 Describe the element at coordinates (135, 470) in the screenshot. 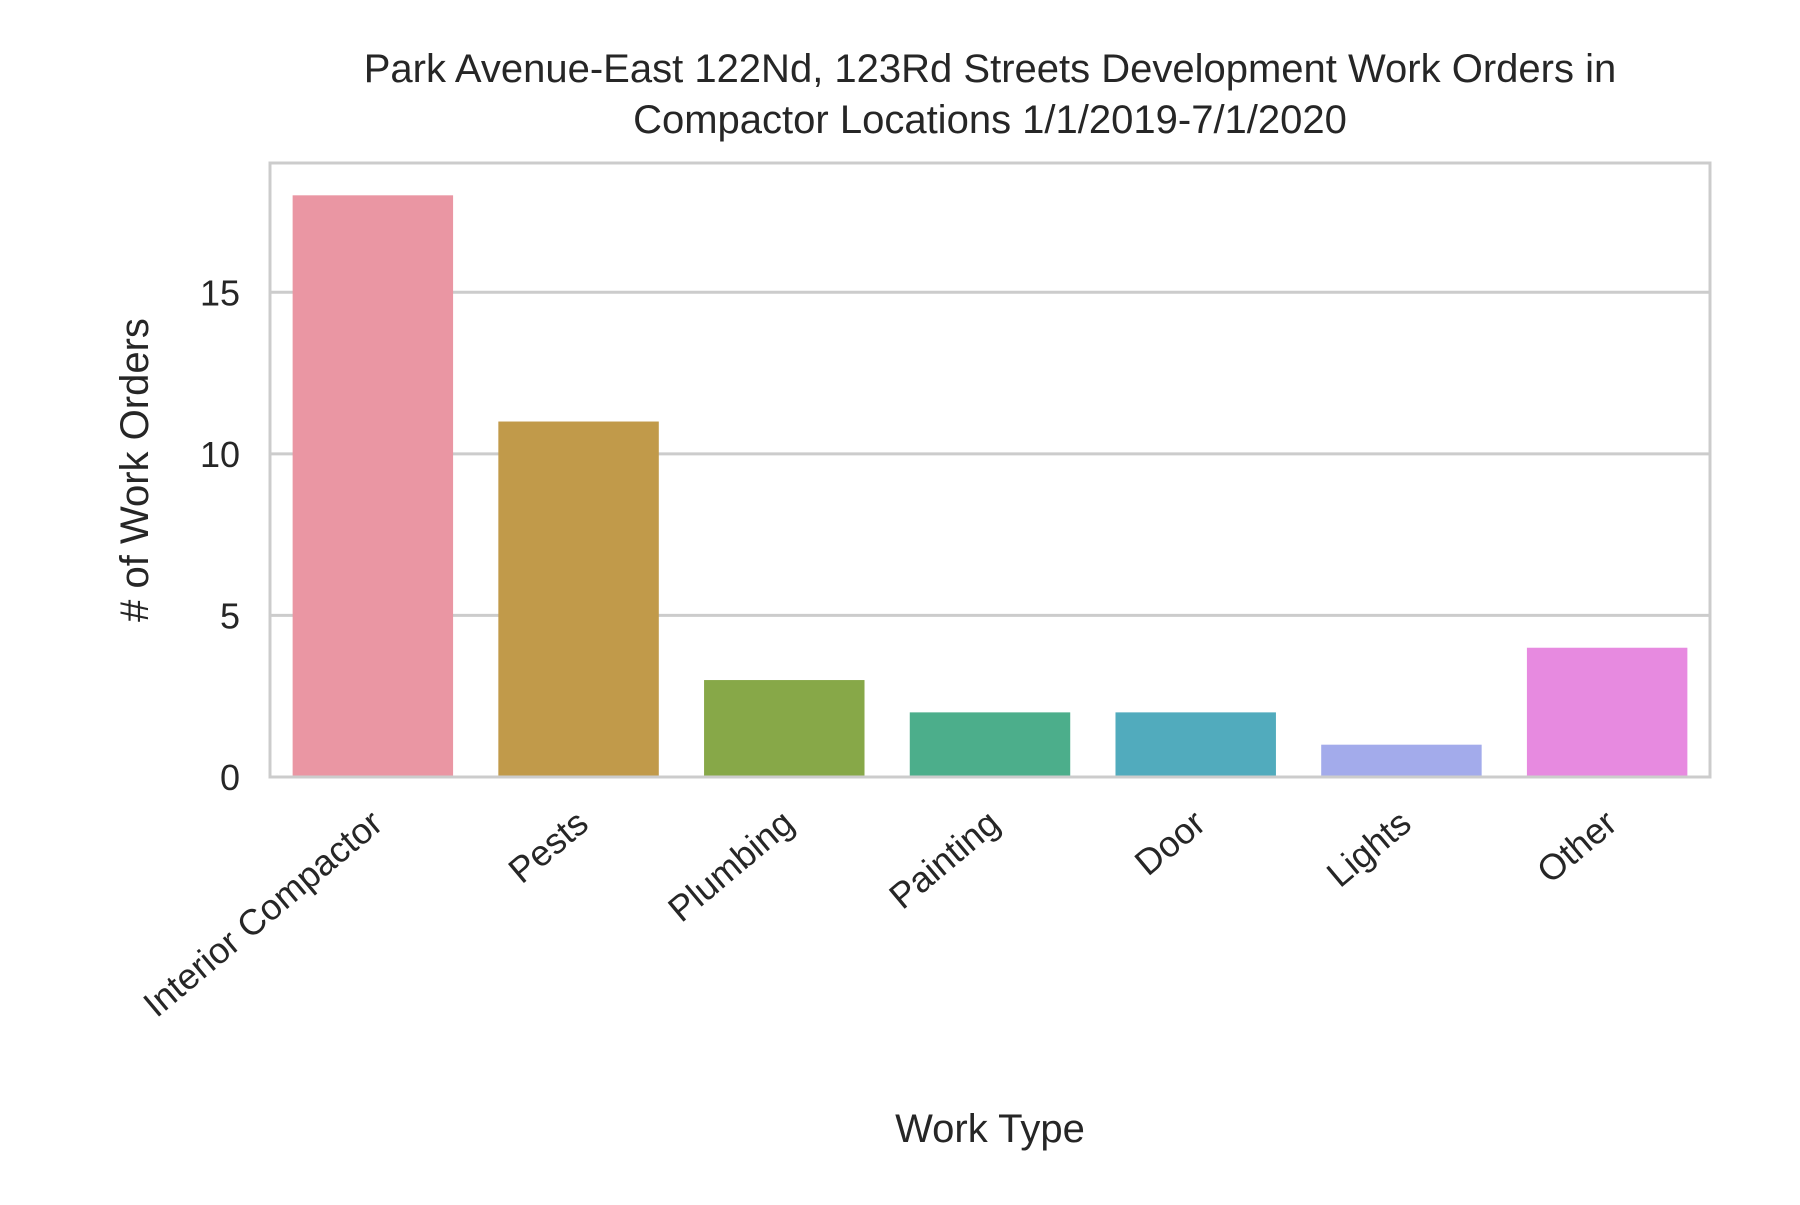

I see `y-axis-label: # of Work Orders` at that location.